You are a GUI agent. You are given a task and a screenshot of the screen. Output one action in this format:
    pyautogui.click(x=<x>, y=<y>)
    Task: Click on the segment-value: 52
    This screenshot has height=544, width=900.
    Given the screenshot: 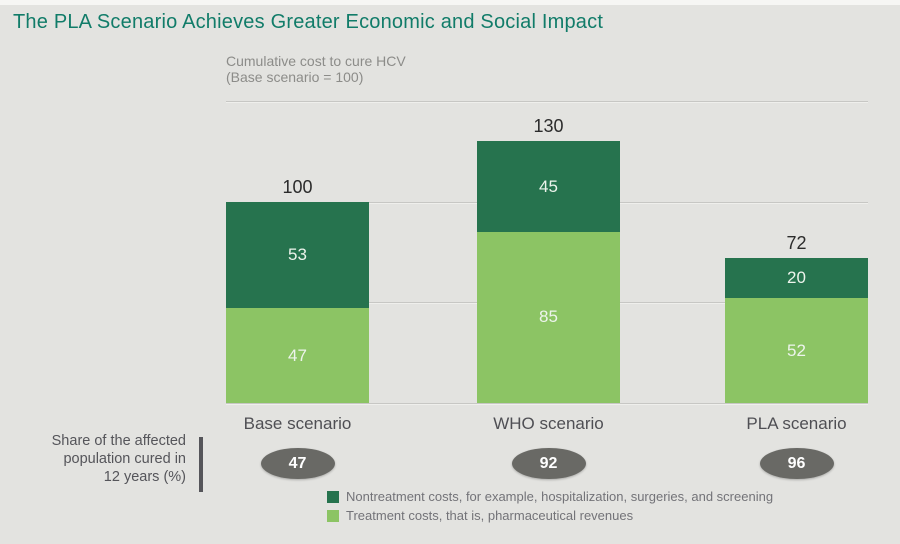 What is the action you would take?
    pyautogui.click(x=796, y=350)
    